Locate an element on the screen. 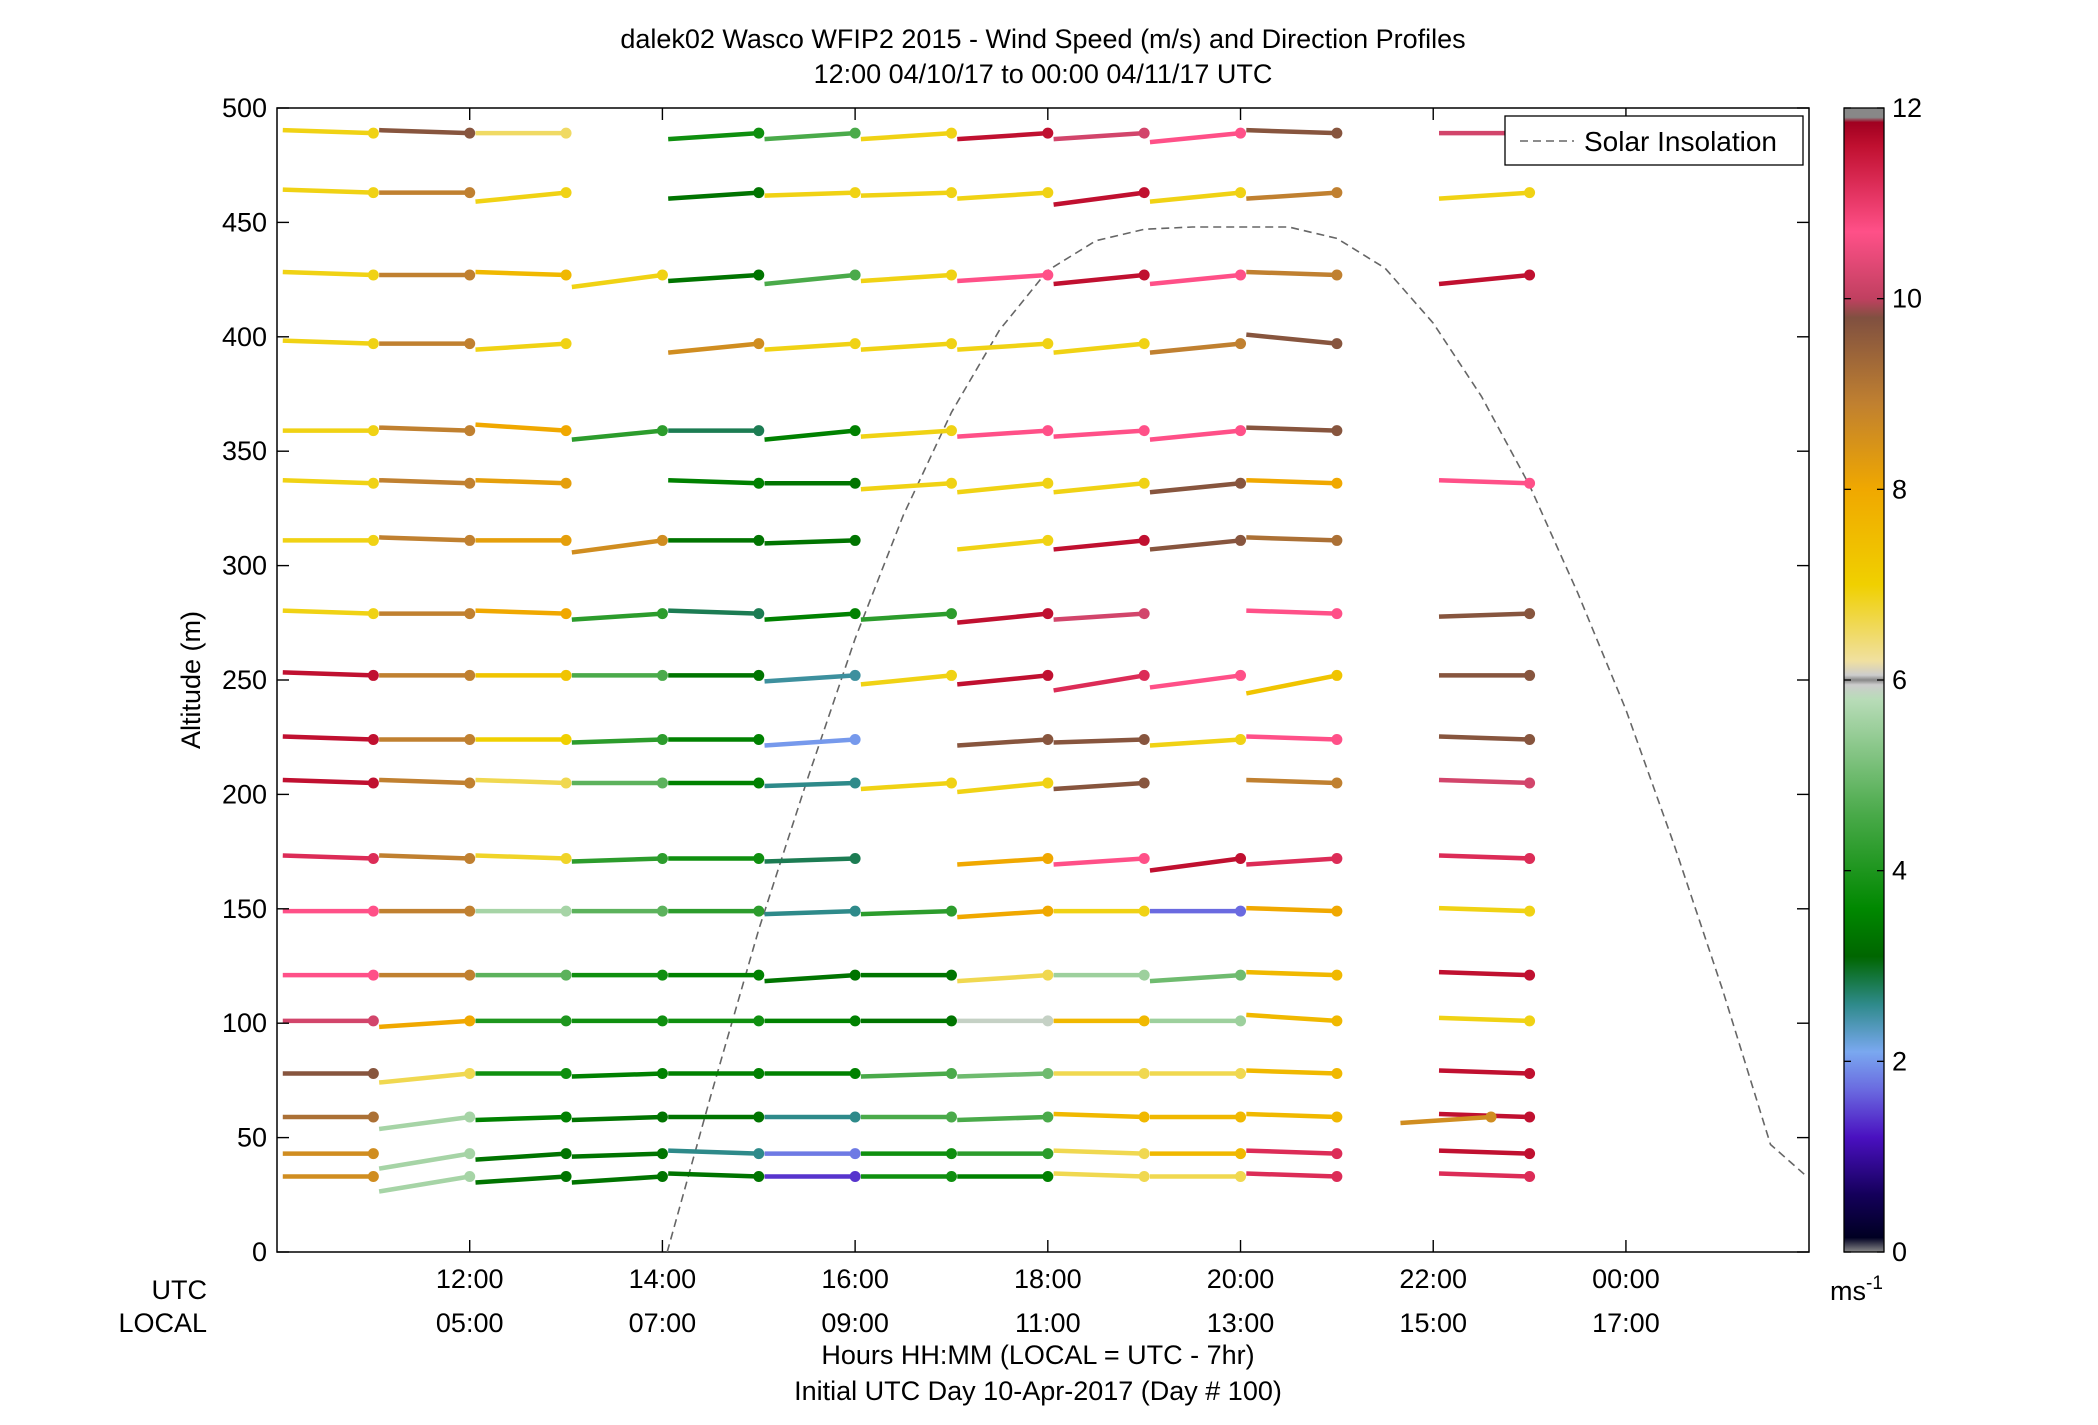  x-tick-label-local: 17:00 is located at coordinates (1626, 1323).